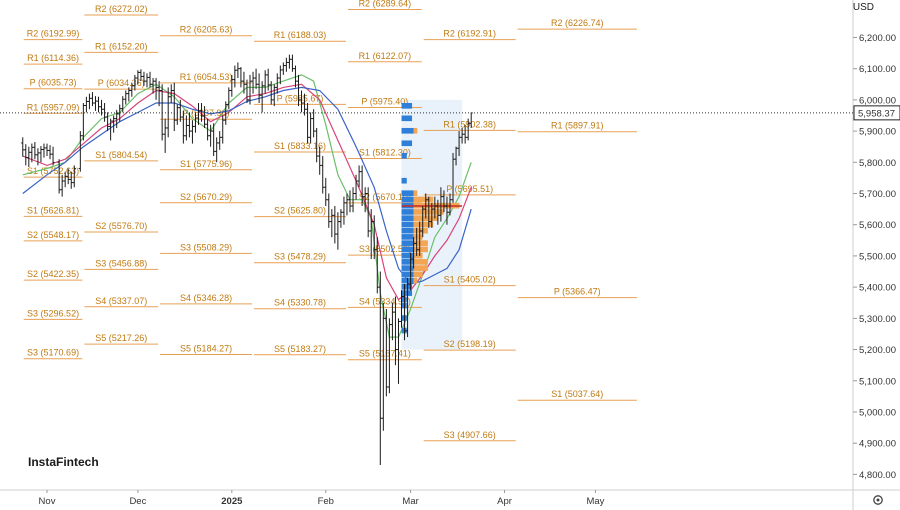 The width and height of the screenshot is (900, 510). I want to click on time-tick-label: Apr, so click(504, 501).